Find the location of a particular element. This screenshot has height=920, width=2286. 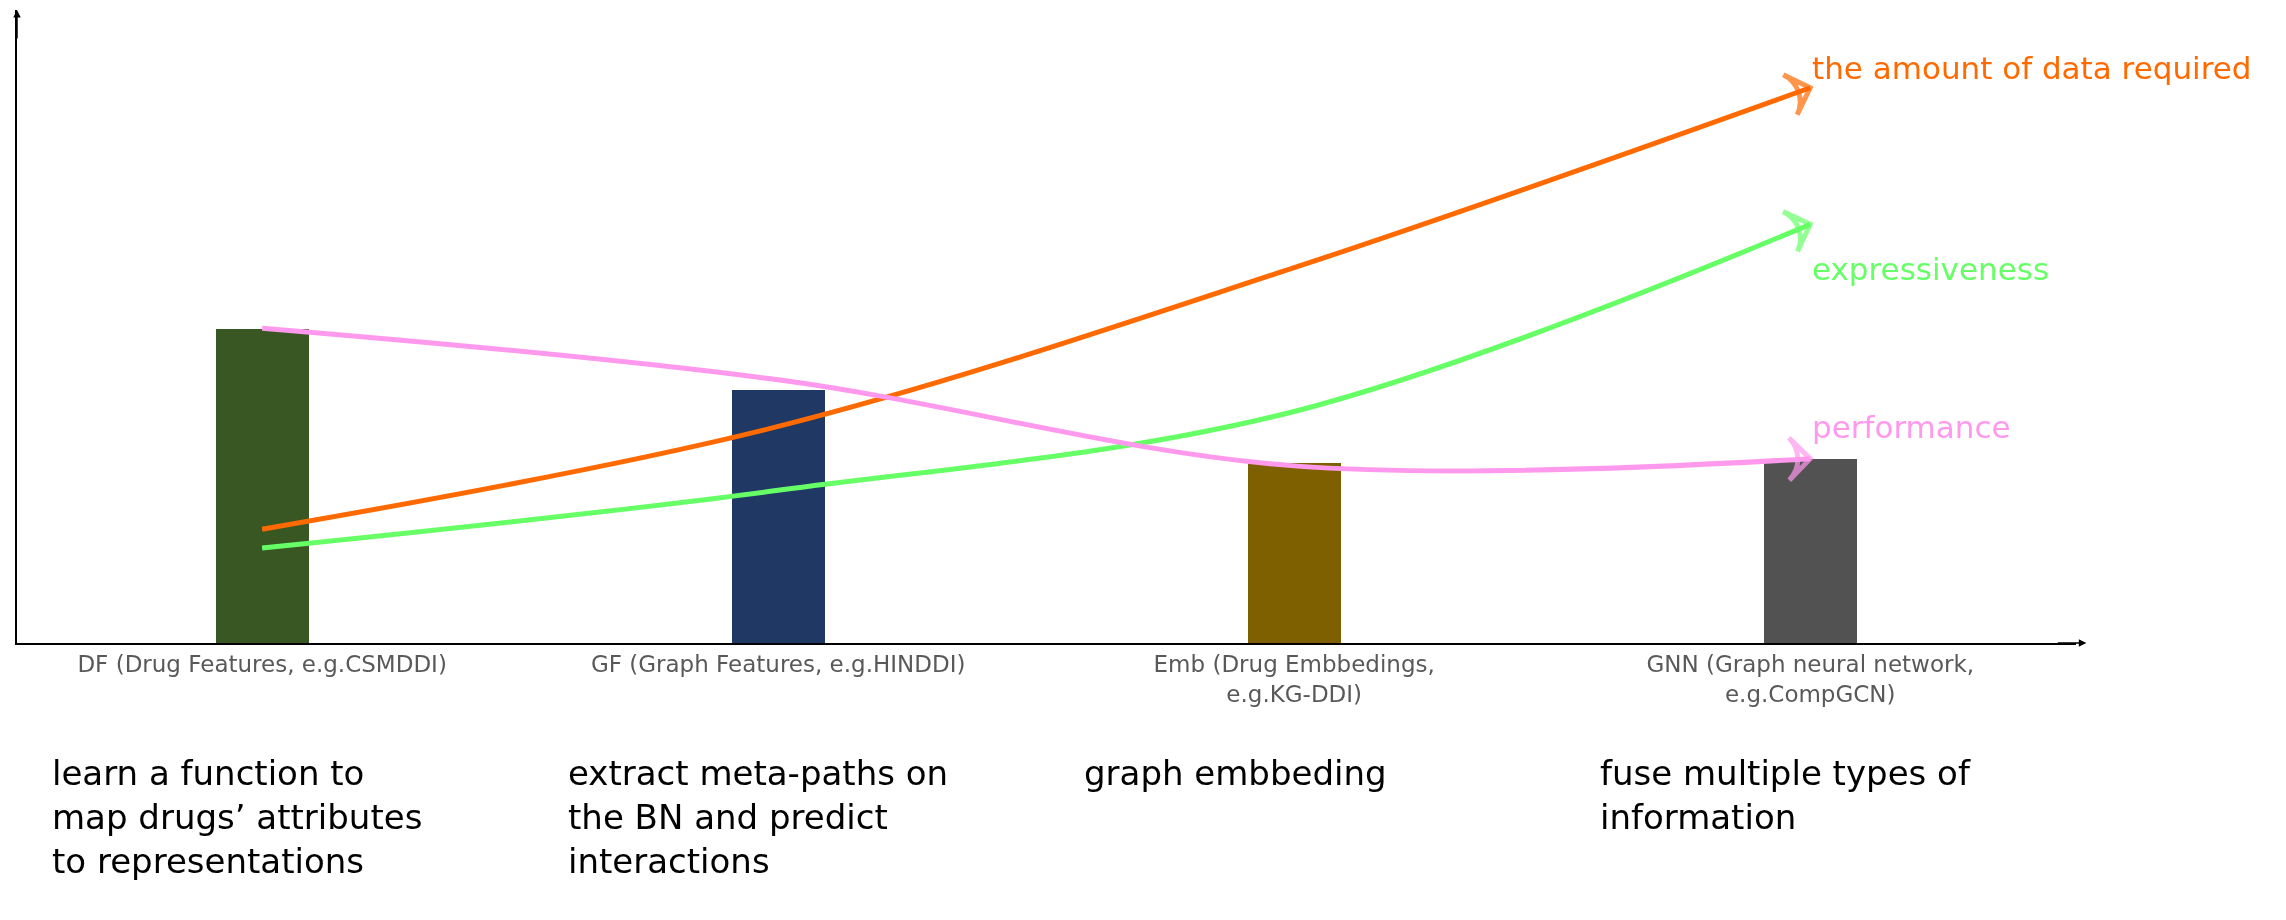

text: extract meta-paths on the BN and predict interactions is located at coordinates (758, 817).